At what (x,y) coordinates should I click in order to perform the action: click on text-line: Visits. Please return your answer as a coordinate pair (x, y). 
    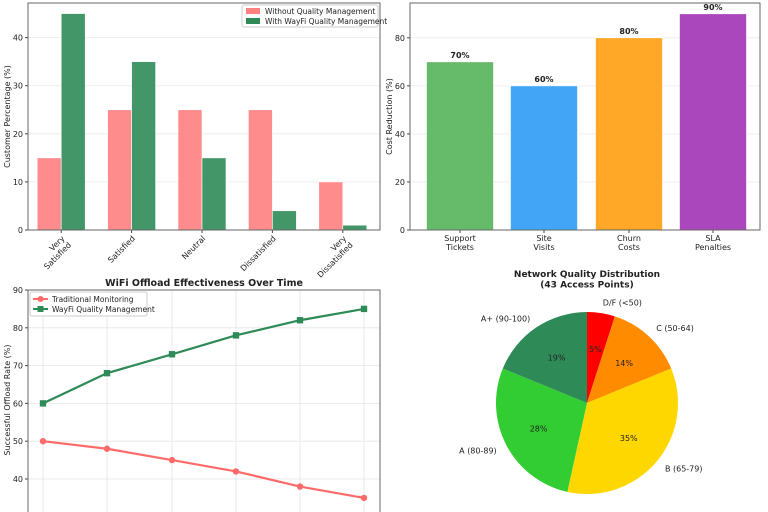
    Looking at the image, I should click on (543, 247).